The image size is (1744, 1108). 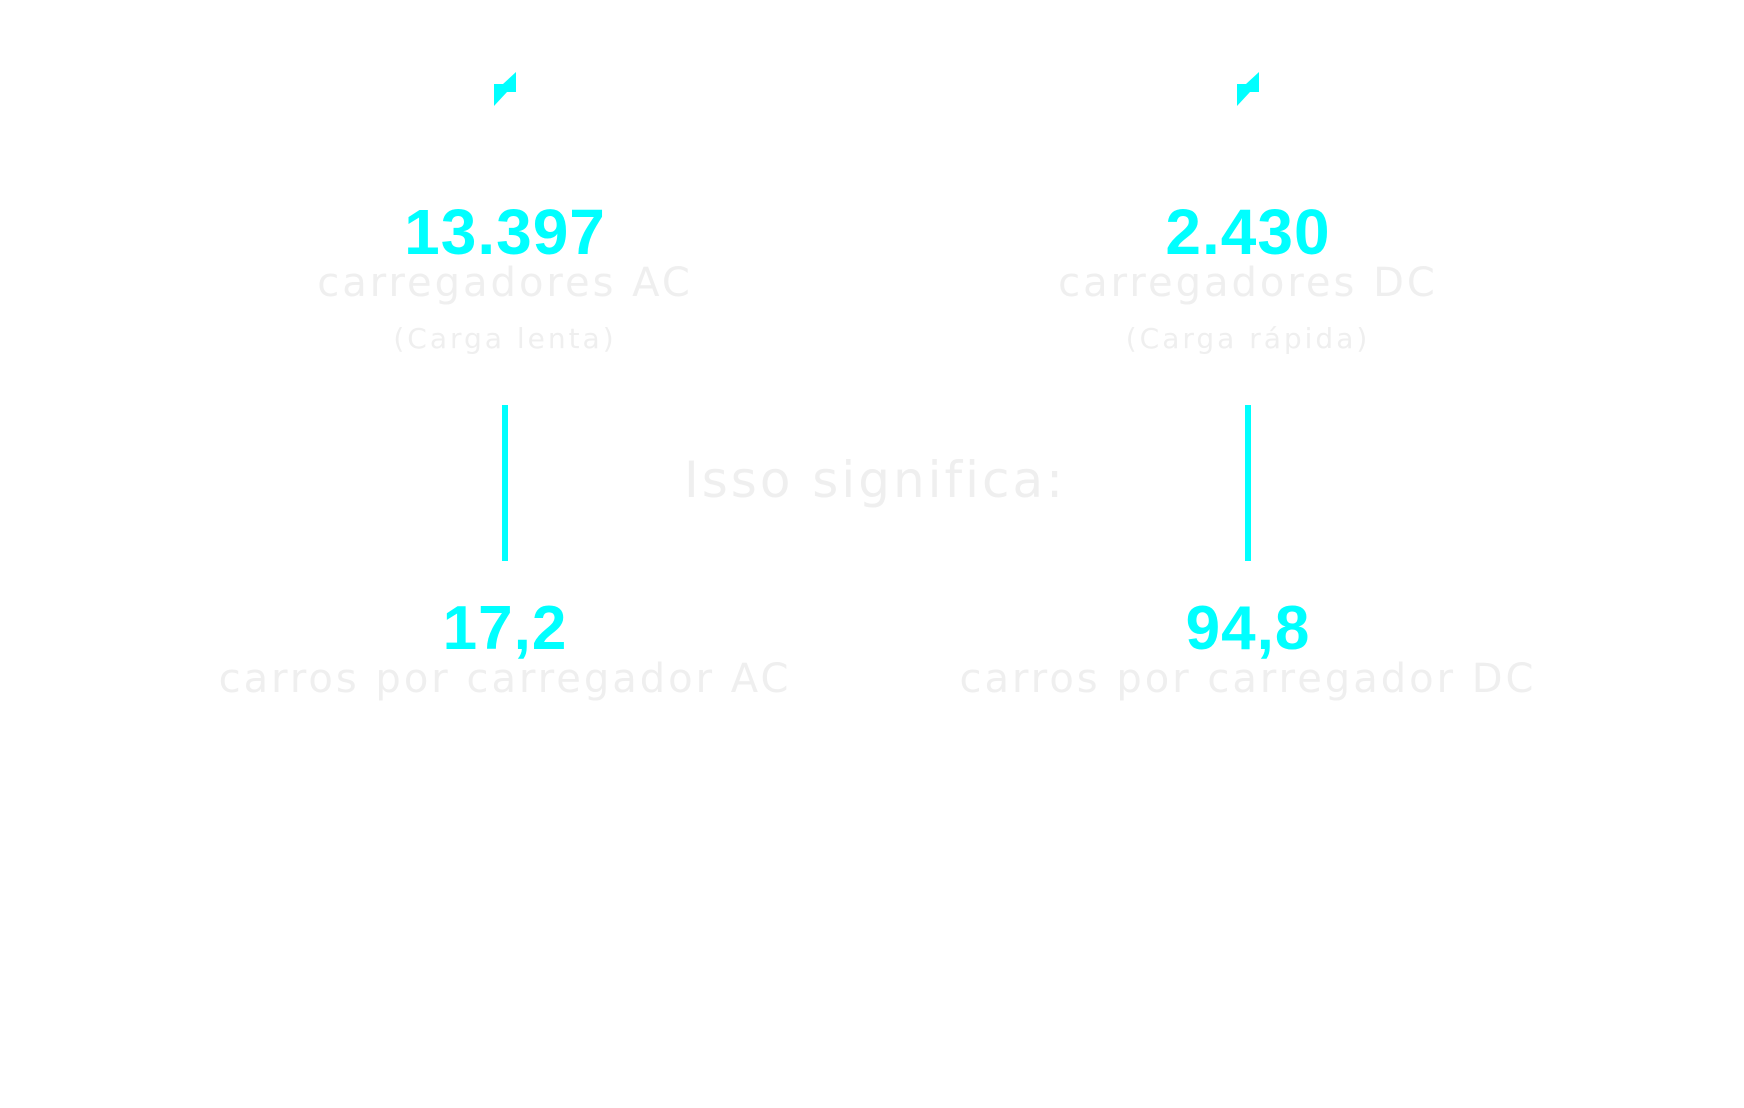 I want to click on ac-charger-sublabel: (Carga lenta), so click(x=505, y=338).